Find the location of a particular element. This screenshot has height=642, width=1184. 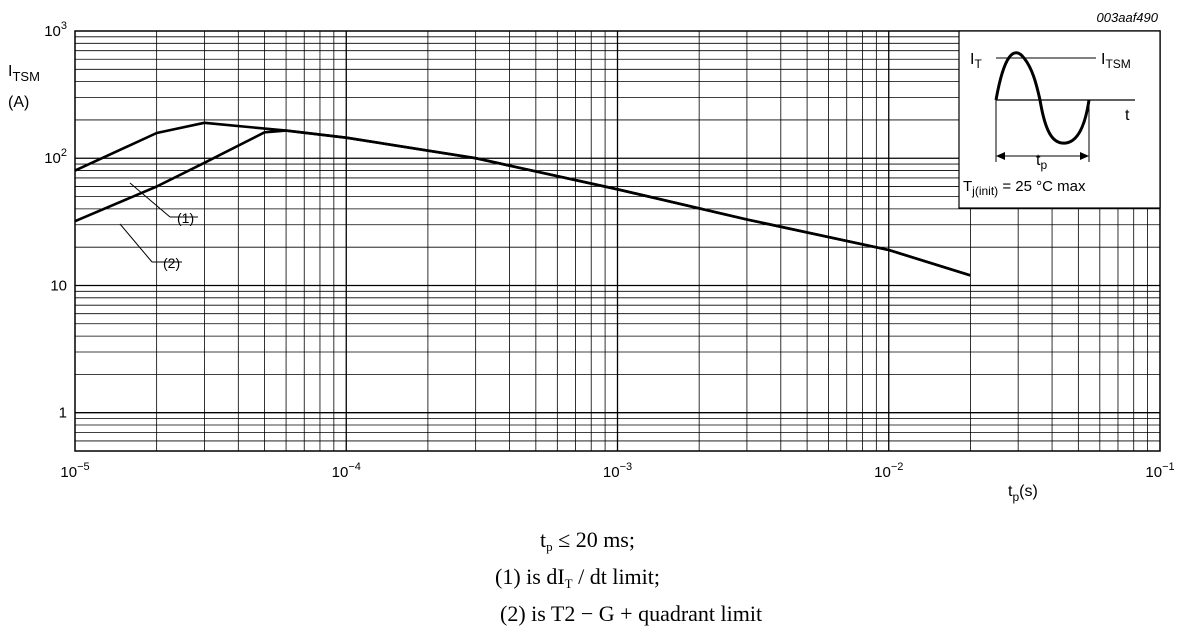

caption-line-1: tp ≤ 20 ms; is located at coordinates (587, 540).